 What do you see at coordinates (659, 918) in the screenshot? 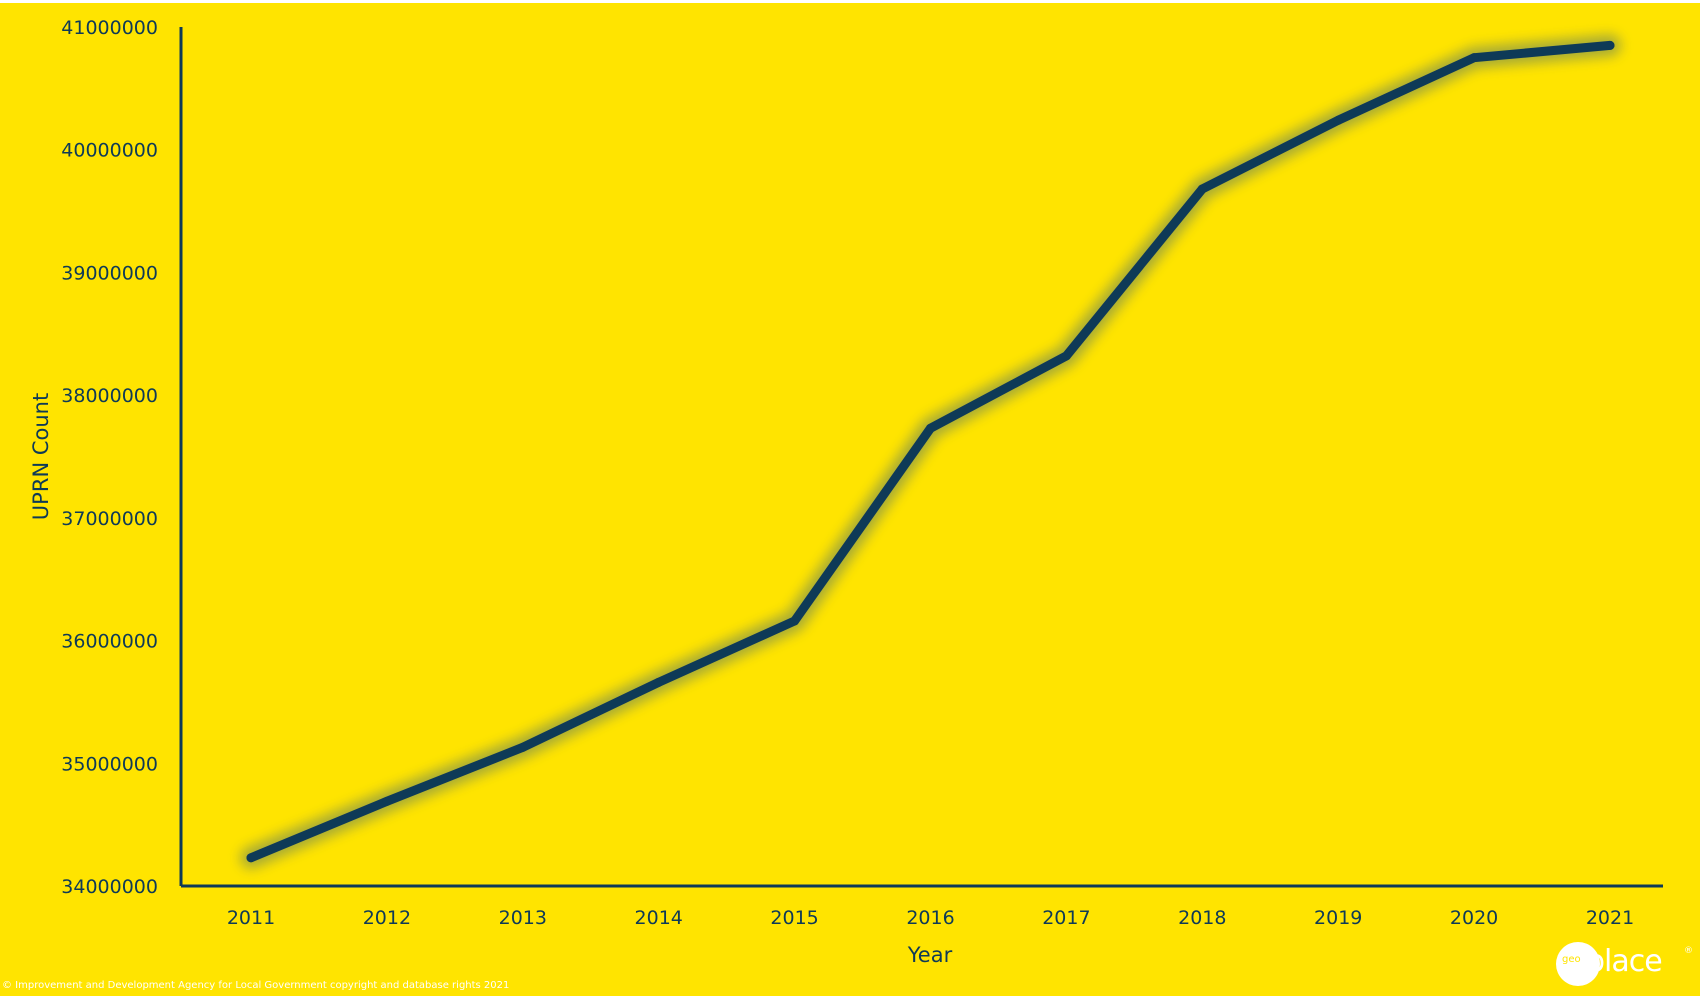
I see `x-tick-label: 2014` at bounding box center [659, 918].